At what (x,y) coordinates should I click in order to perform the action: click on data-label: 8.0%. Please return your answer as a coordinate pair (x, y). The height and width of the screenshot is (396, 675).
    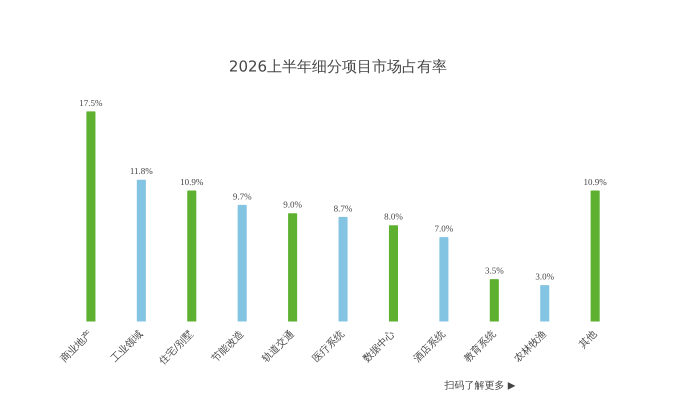
    Looking at the image, I should click on (394, 217).